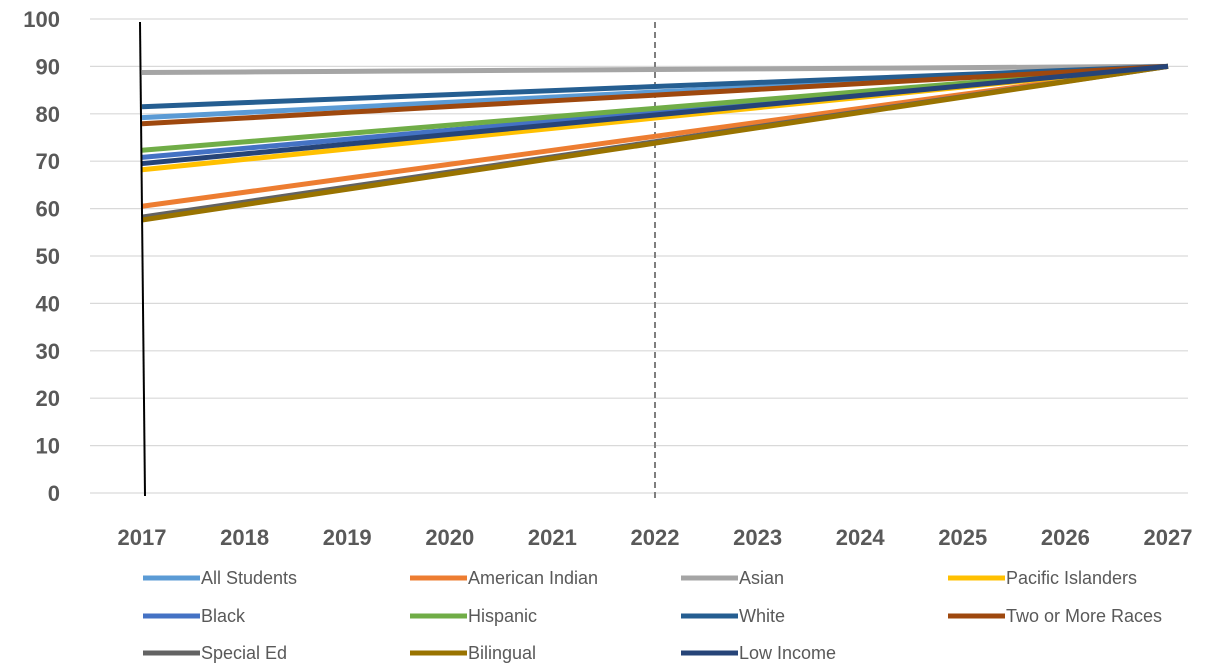  Describe the element at coordinates (142, 537) in the screenshot. I see `x-tick-label: 2017` at that location.